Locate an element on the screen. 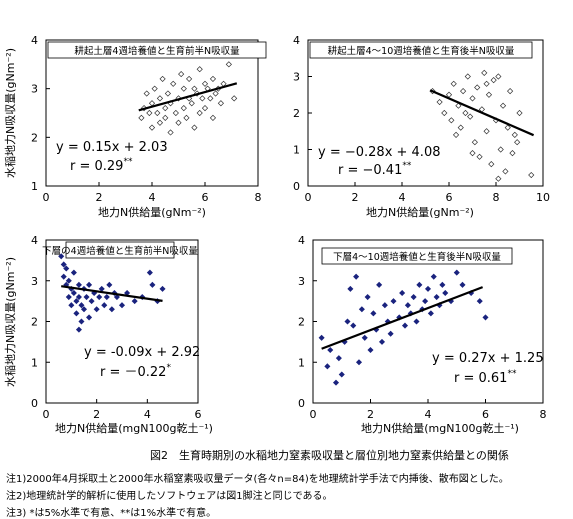  figure-note-2: 注2)地理統計学的解析に使用したソフトウェアは図1脚注と同じである。 is located at coordinates (169, 496).